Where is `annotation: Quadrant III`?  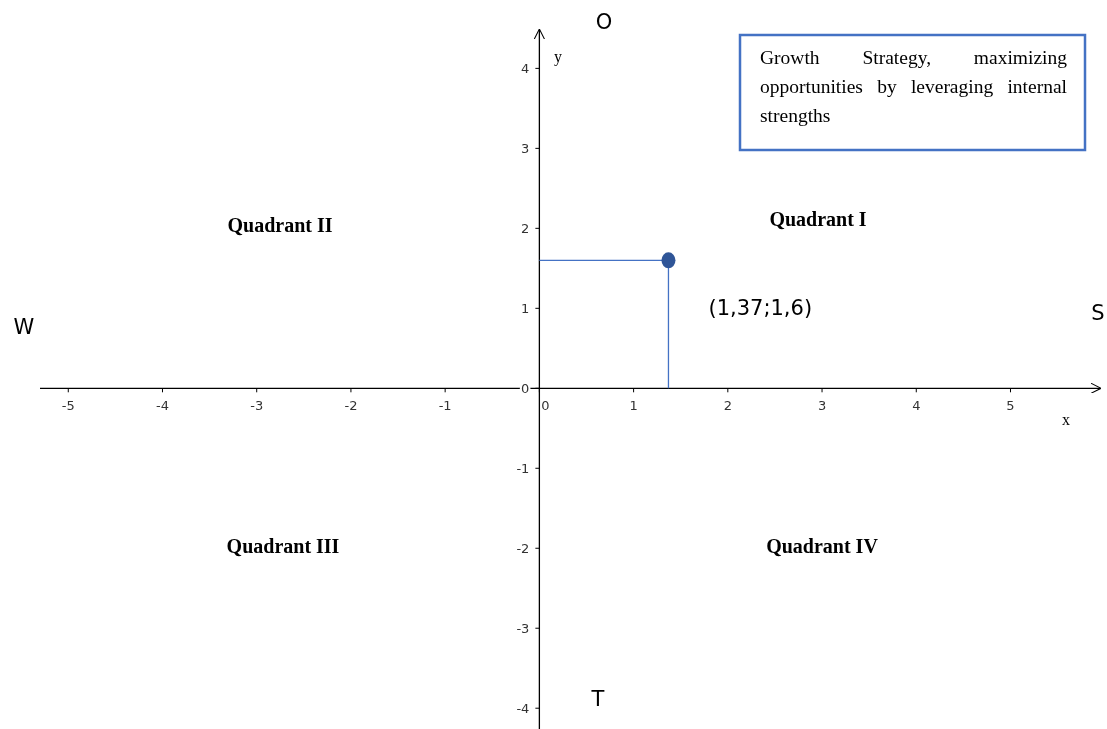
annotation: Quadrant III is located at coordinates (283, 546).